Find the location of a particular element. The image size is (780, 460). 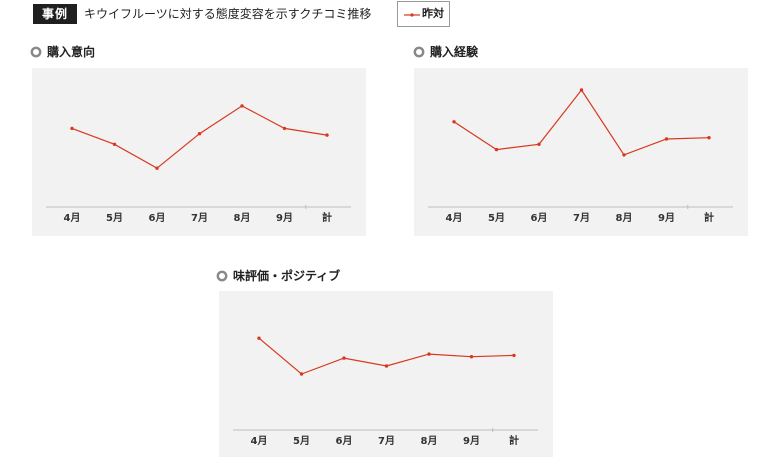

chart-purchase-experience: 4月 5月 6月 7月 8月 9月 計 is located at coordinates (580, 156).